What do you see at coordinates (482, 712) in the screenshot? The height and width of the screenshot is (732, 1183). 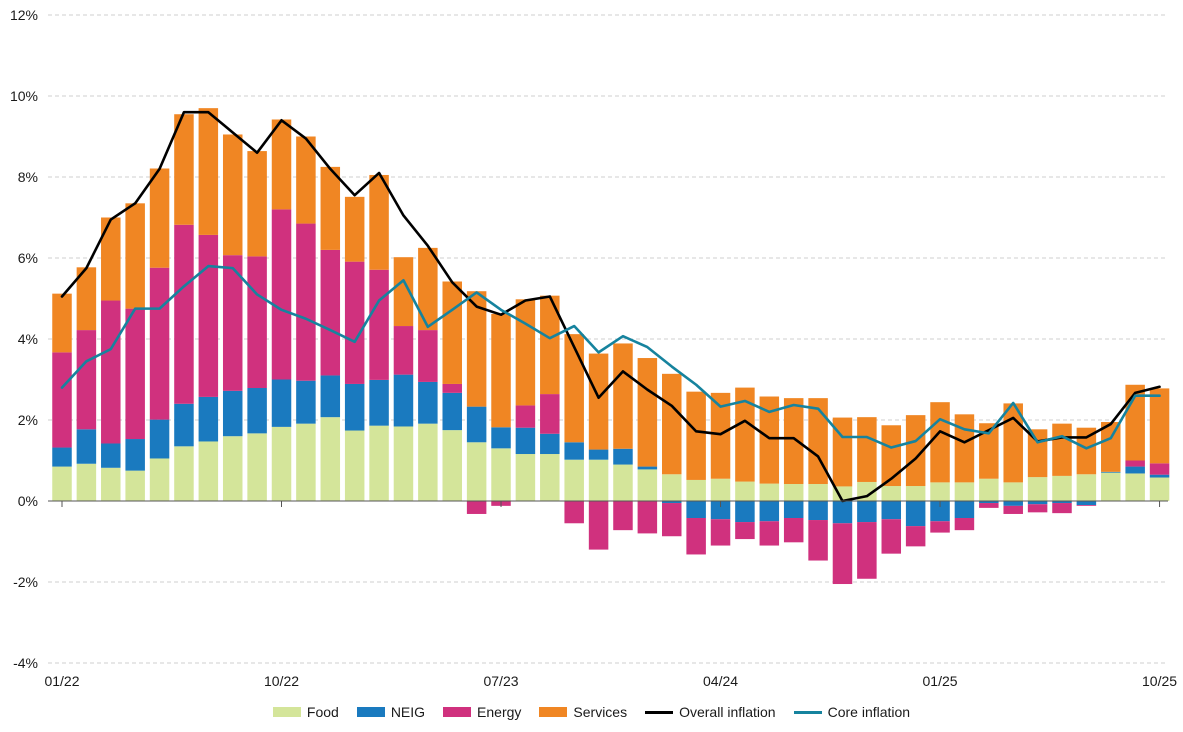 I see `legend-item: Energy` at bounding box center [482, 712].